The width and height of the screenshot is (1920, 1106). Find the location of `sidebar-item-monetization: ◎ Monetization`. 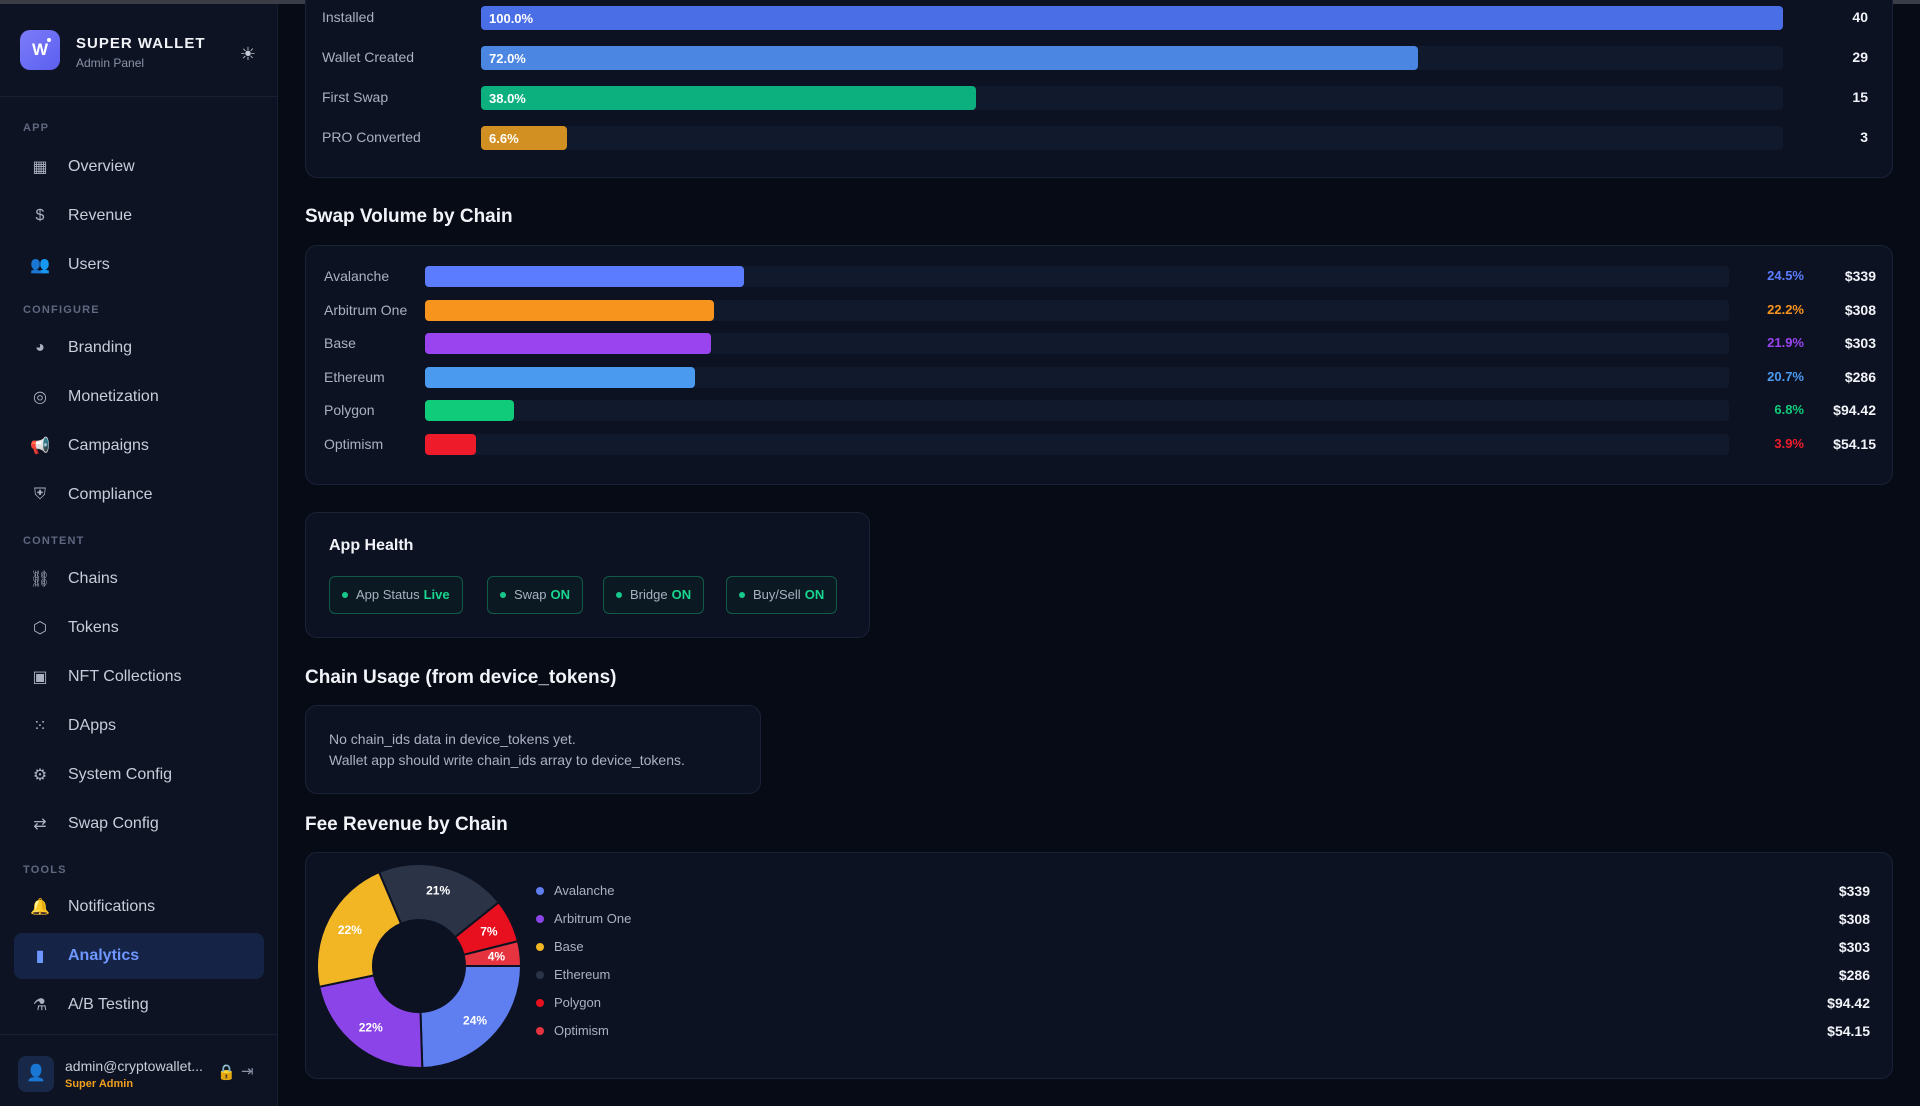

sidebar-item-monetization: ◎ Monetization is located at coordinates (139, 397).